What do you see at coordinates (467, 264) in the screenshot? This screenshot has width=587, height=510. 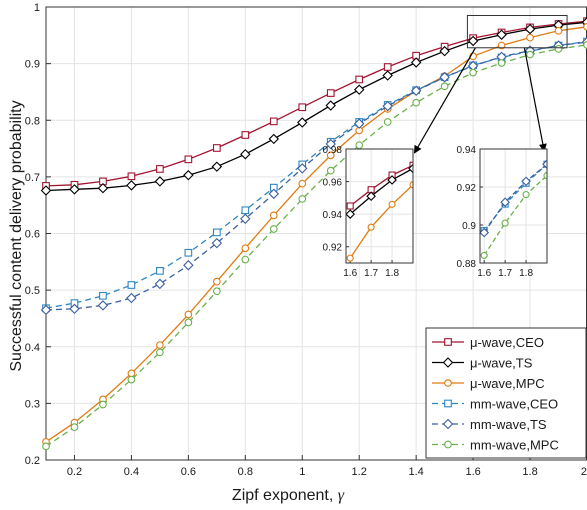 I see `inset-y-tick-label: 0.88` at bounding box center [467, 264].